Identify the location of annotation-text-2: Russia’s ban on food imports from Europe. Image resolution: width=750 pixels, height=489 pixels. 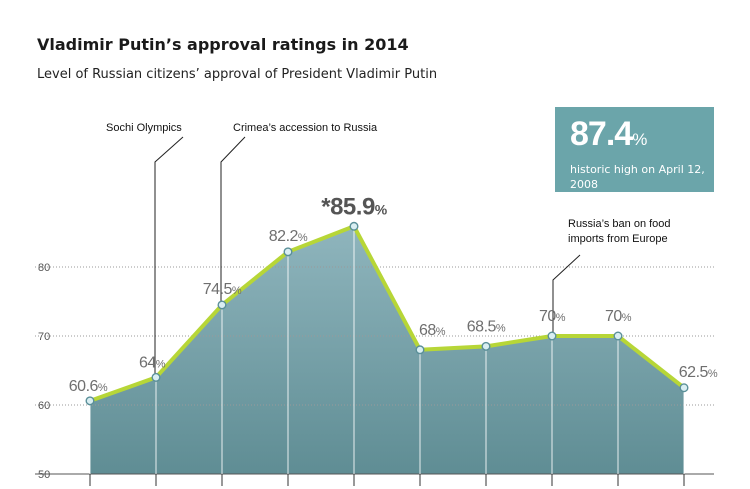
(619, 231).